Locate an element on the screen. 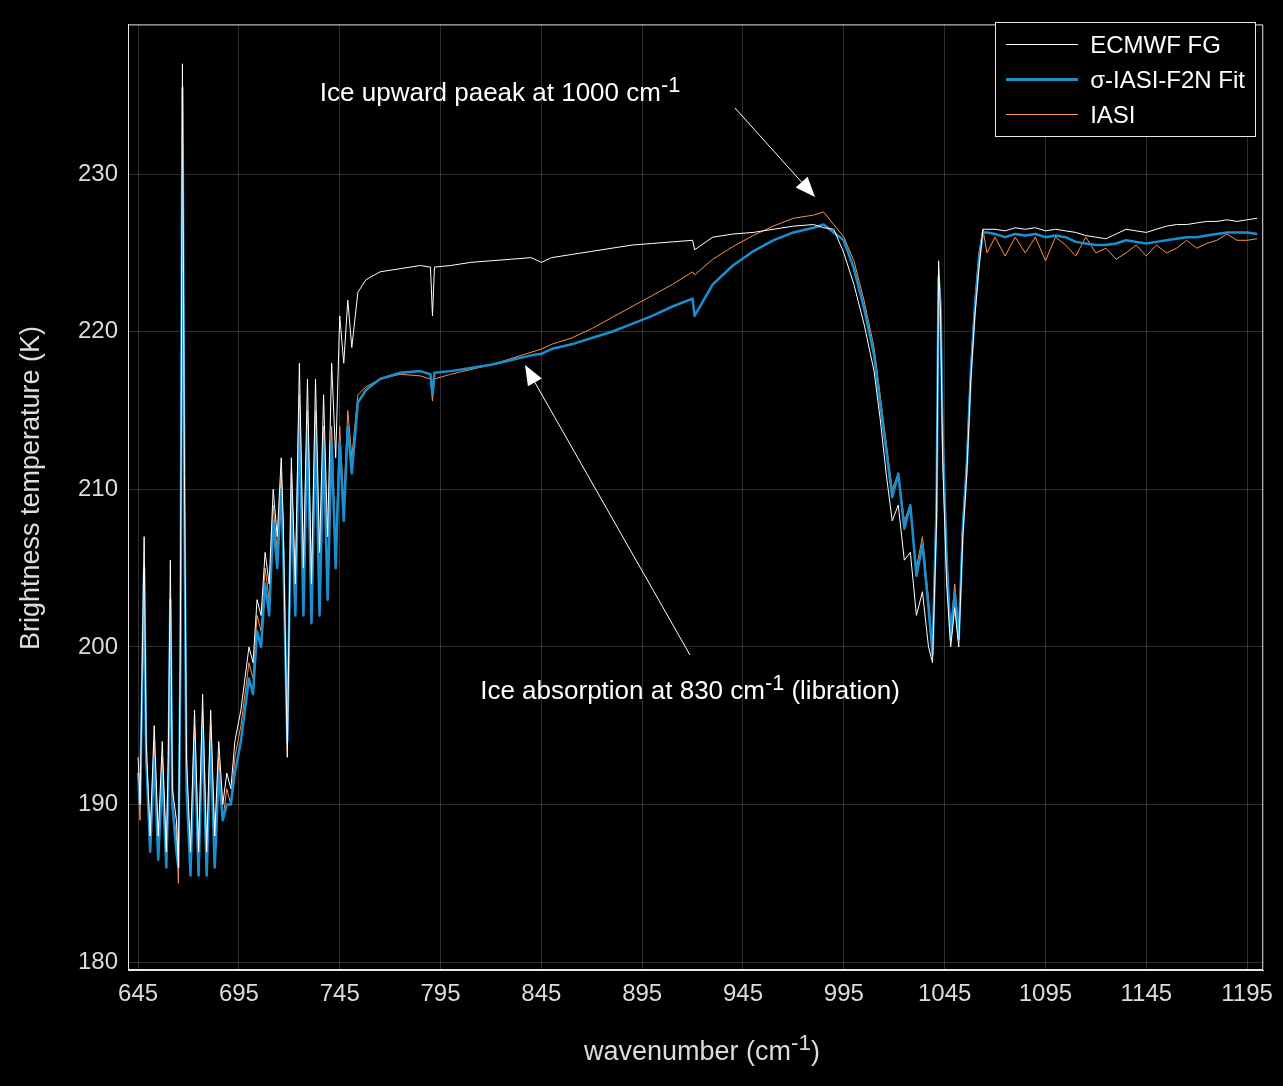  legend-label: IASI is located at coordinates (1113, 114).